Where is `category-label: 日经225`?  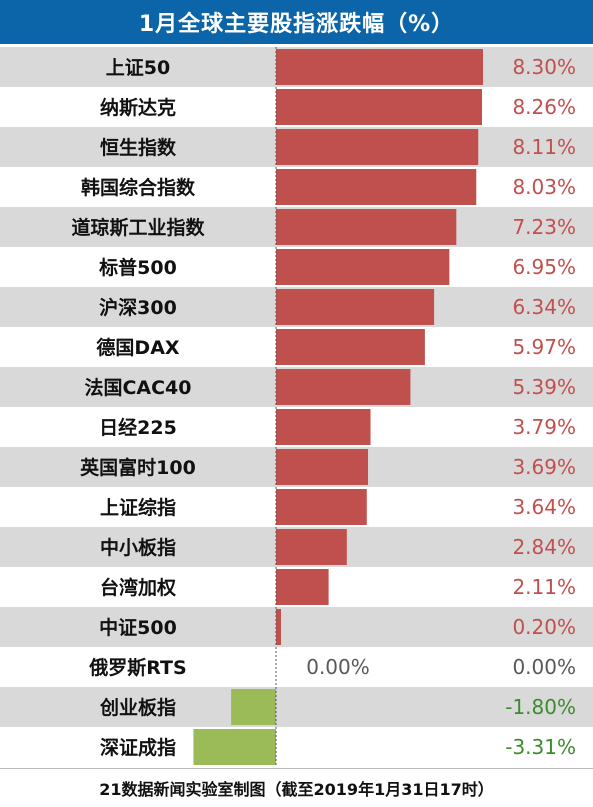 category-label: 日经225 is located at coordinates (138, 427).